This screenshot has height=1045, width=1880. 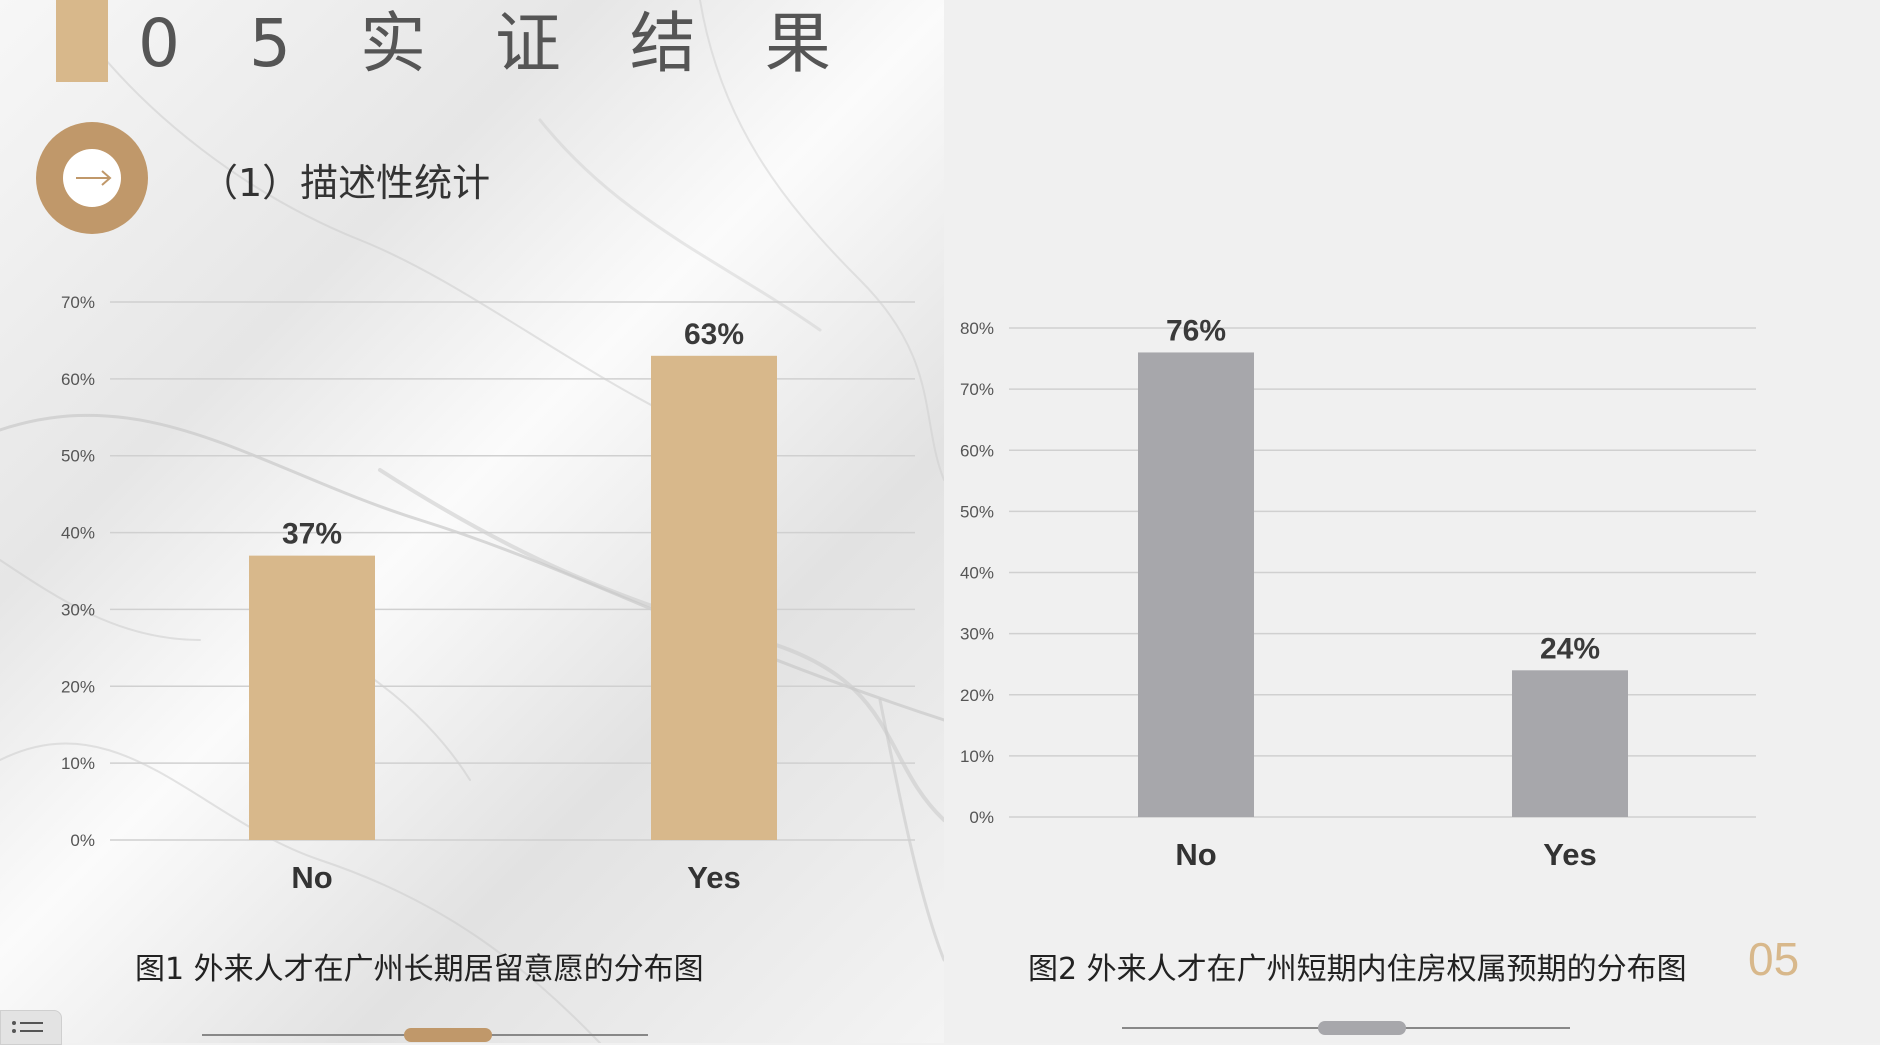 I want to click on chart-2-ytick-label: 30%, so click(x=977, y=634).